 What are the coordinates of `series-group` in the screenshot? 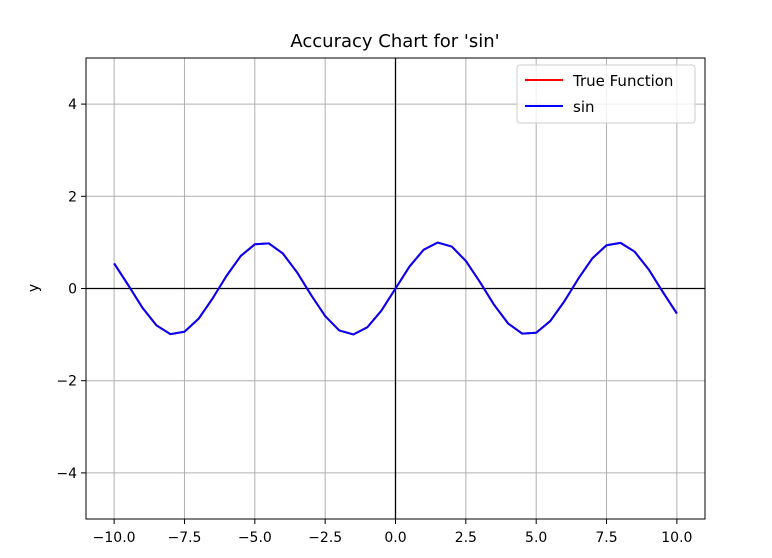 It's located at (395, 288).